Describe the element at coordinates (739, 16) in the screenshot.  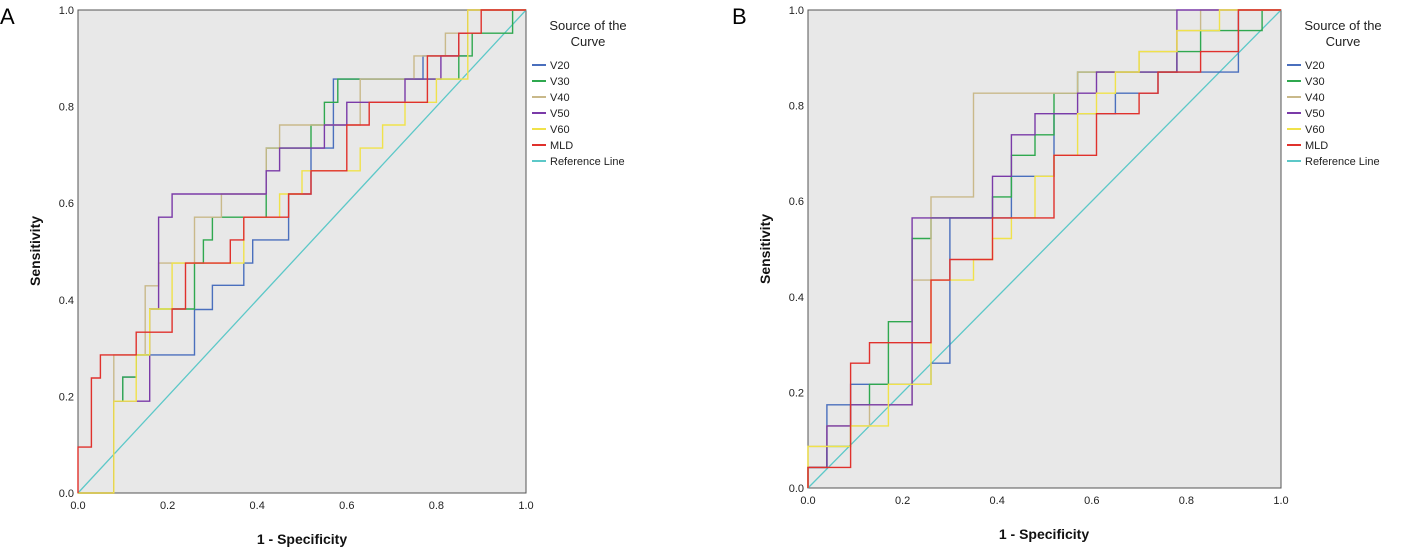
I see `panel-b-label: B` at that location.